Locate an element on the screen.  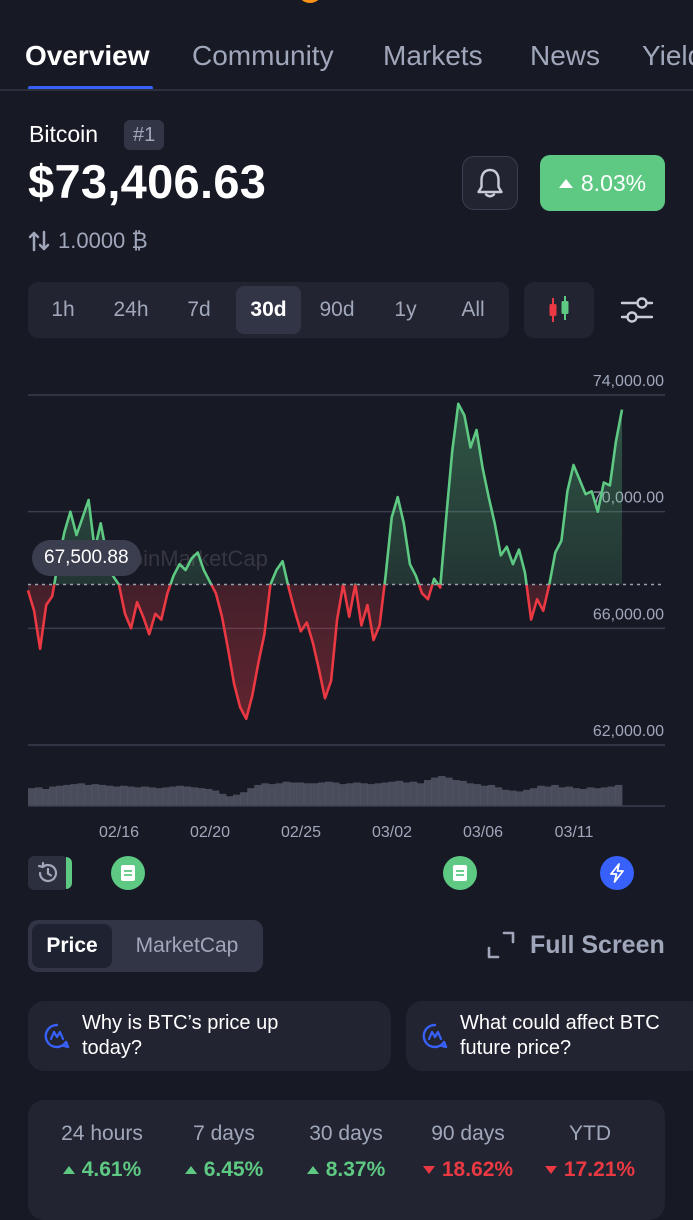
x-tick-label: 03/02 is located at coordinates (392, 832).